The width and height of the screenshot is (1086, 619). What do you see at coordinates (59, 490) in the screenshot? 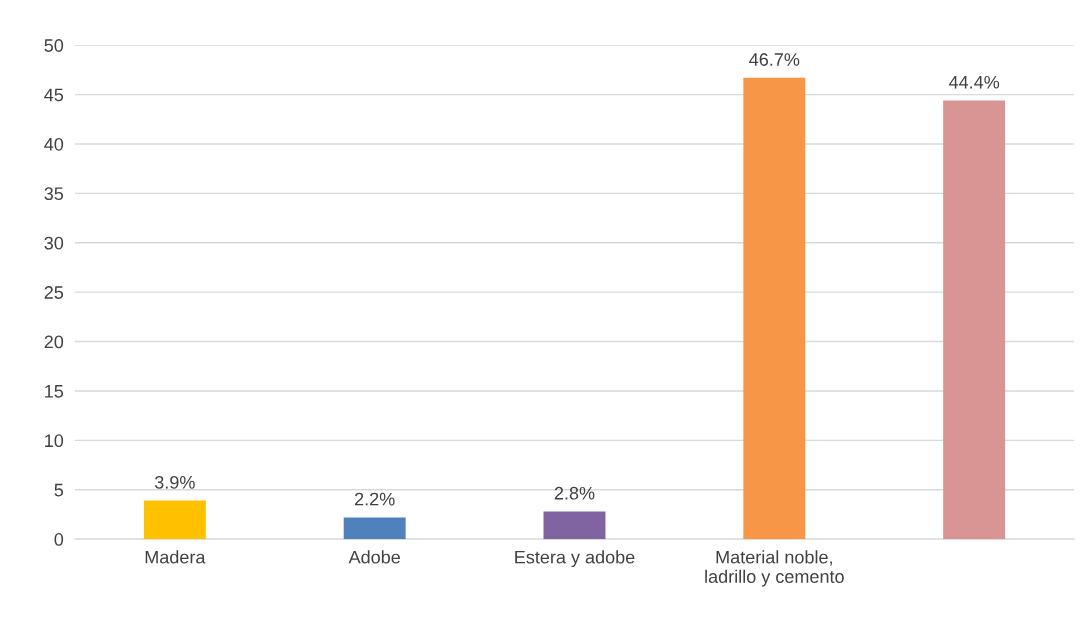
I see `y-tick-label: 5` at bounding box center [59, 490].